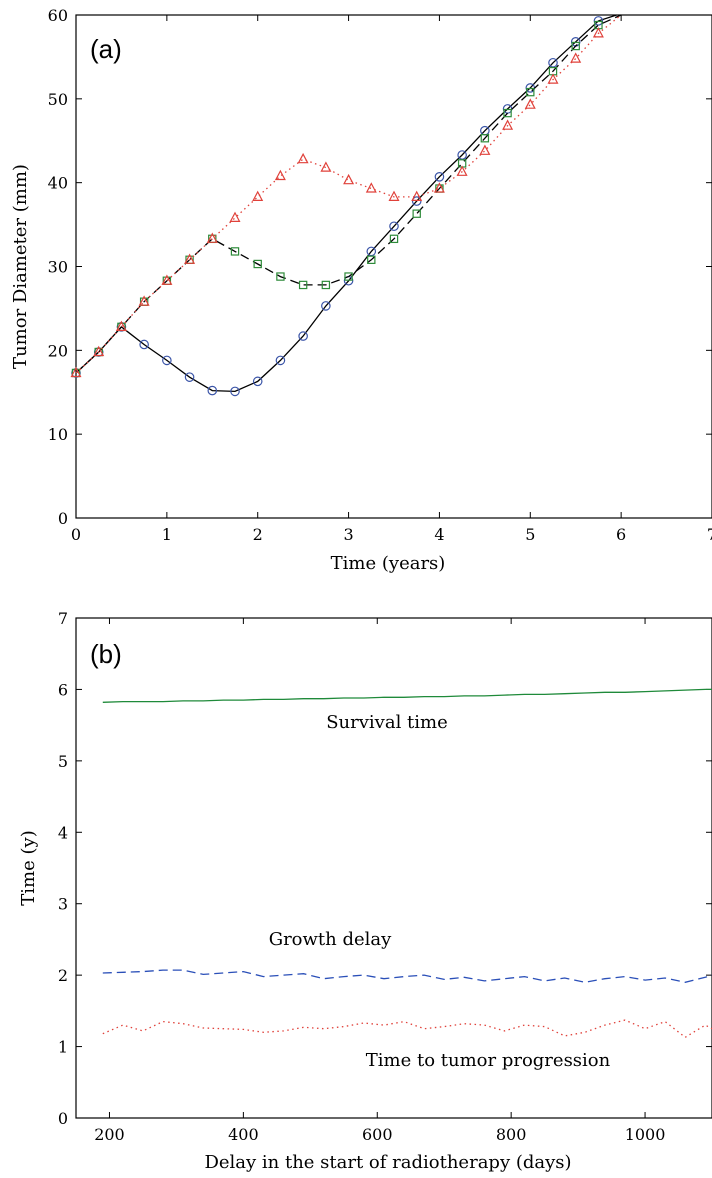 The height and width of the screenshot is (1178, 712). Describe the element at coordinates (621, 534) in the screenshot. I see `x-tick-label: 6` at that location.